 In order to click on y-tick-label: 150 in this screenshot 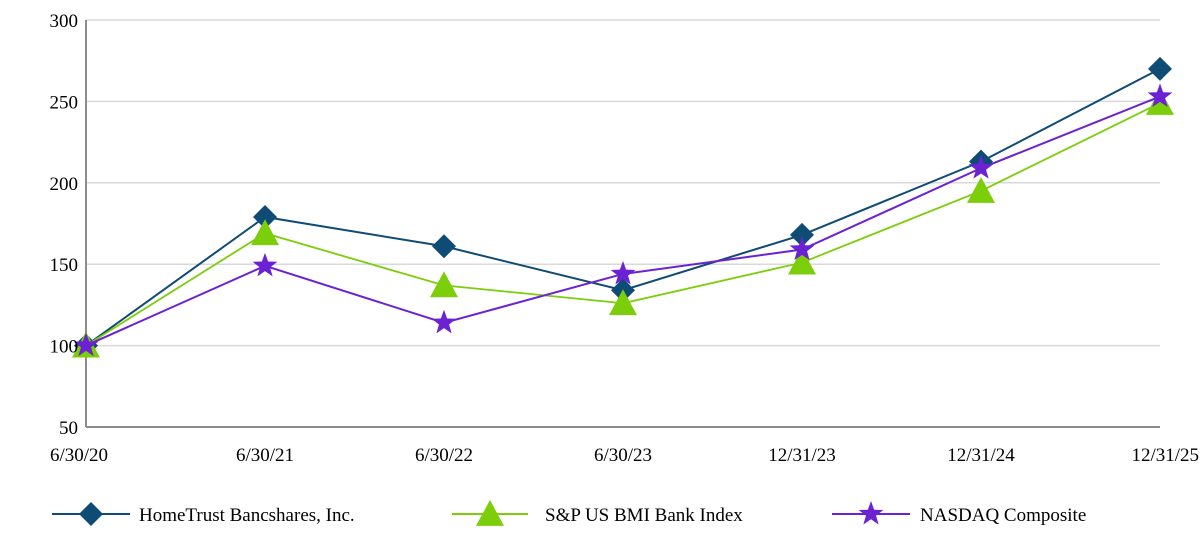, I will do `click(64, 265)`.